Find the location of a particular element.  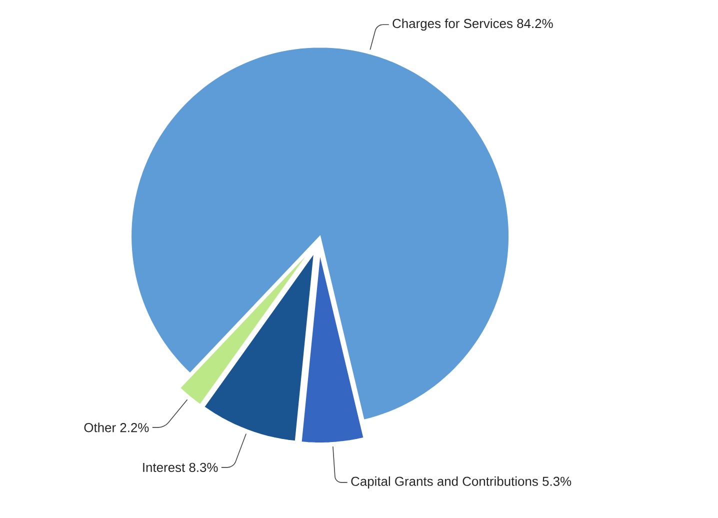

slice-label: Charges for Services is located at coordinates (452, 24).